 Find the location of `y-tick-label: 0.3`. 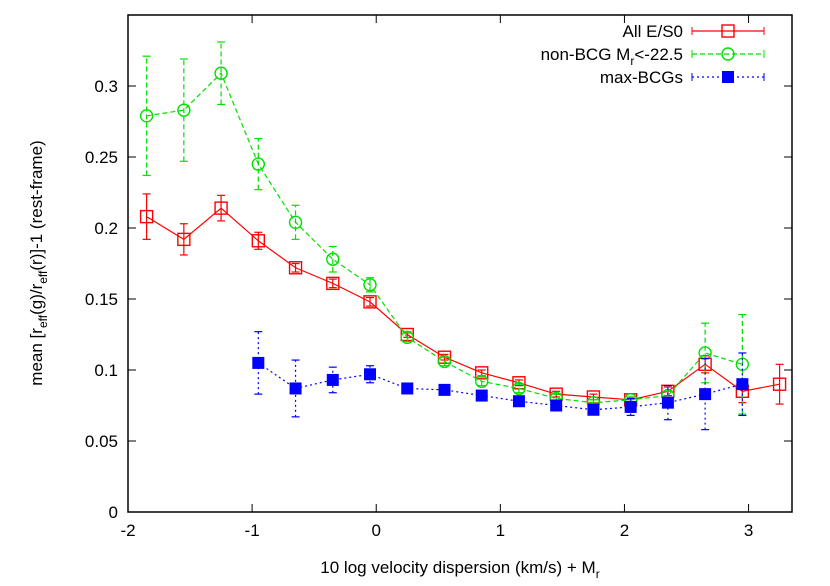

y-tick-label: 0.3 is located at coordinates (106, 86).